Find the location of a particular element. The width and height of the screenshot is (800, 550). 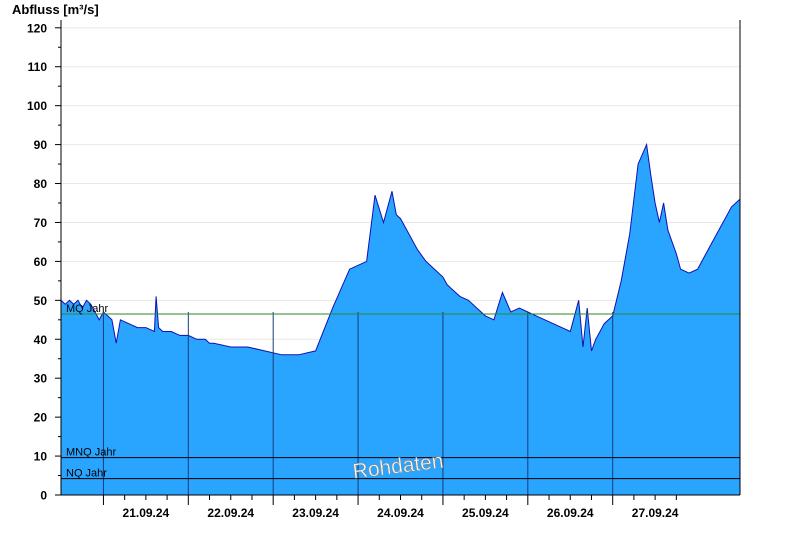

y-tick-label: 110 is located at coordinates (38, 67).